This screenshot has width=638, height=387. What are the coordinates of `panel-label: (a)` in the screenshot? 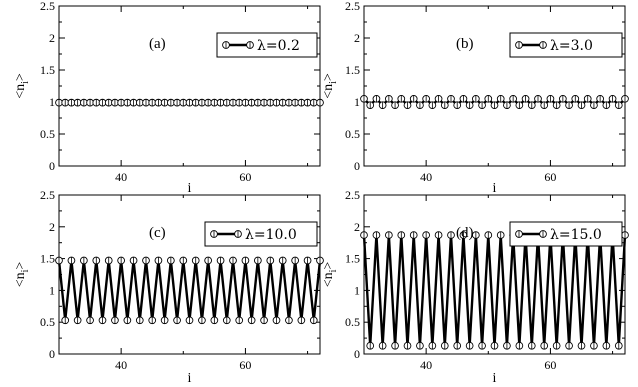 It's located at (157, 44).